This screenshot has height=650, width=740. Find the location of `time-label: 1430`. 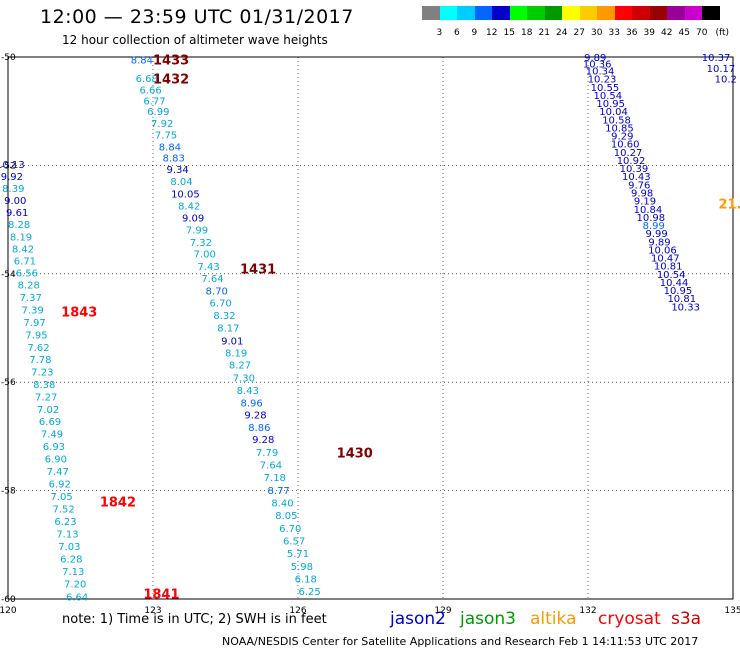

time-label: 1430 is located at coordinates (355, 454).